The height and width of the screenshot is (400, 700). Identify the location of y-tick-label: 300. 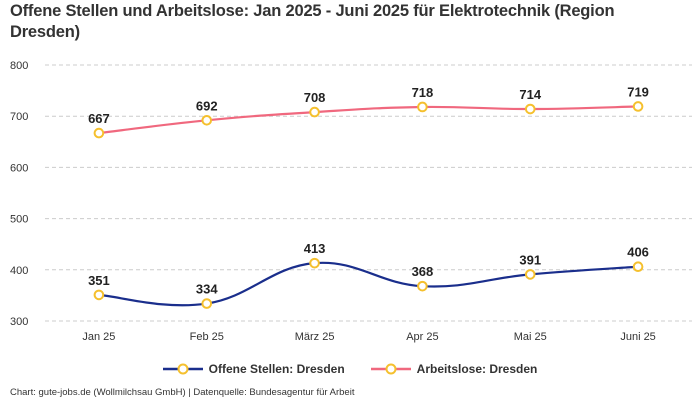
(19, 322).